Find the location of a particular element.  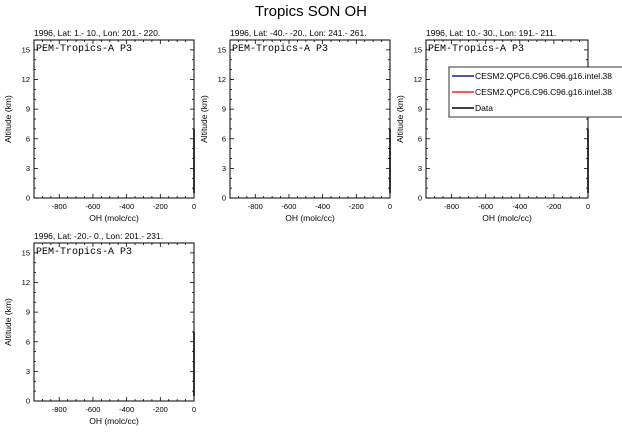

panel-title: 1996, Lat: 1.- 10., Lon: 201.- 220. is located at coordinates (97, 33).